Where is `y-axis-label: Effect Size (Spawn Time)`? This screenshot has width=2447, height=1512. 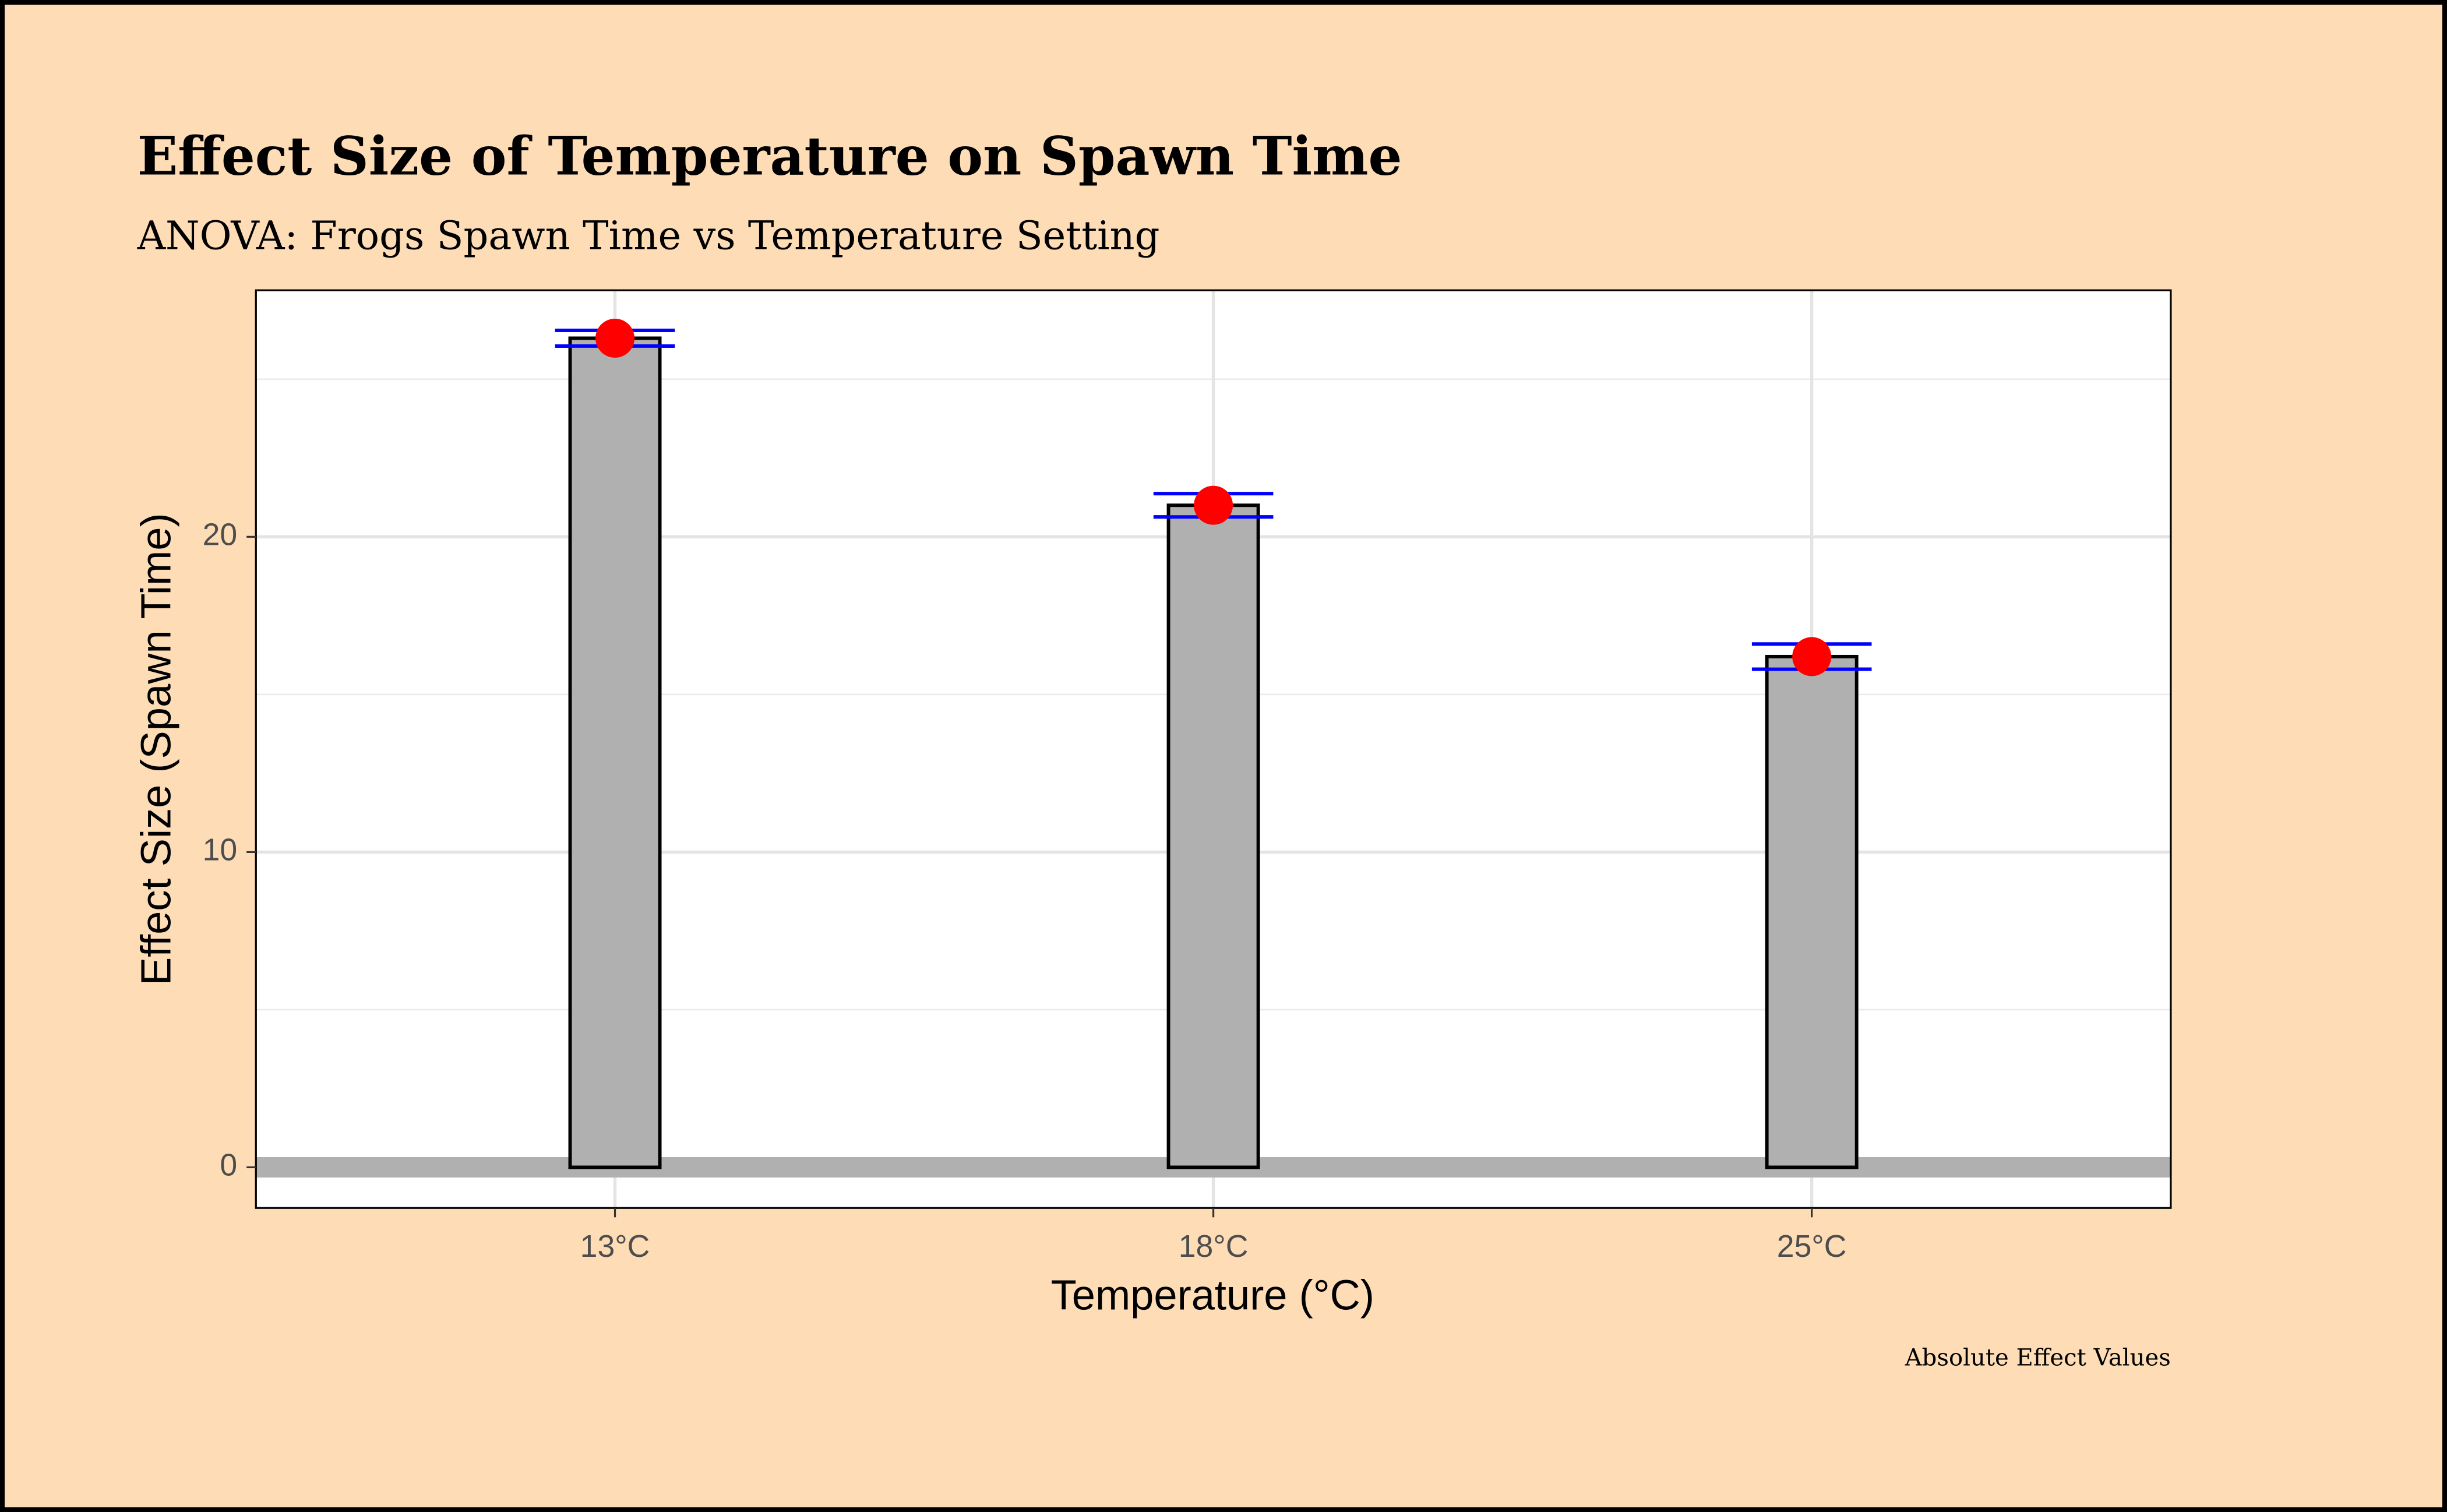 y-axis-label: Effect Size (Spawn Time) is located at coordinates (156, 749).